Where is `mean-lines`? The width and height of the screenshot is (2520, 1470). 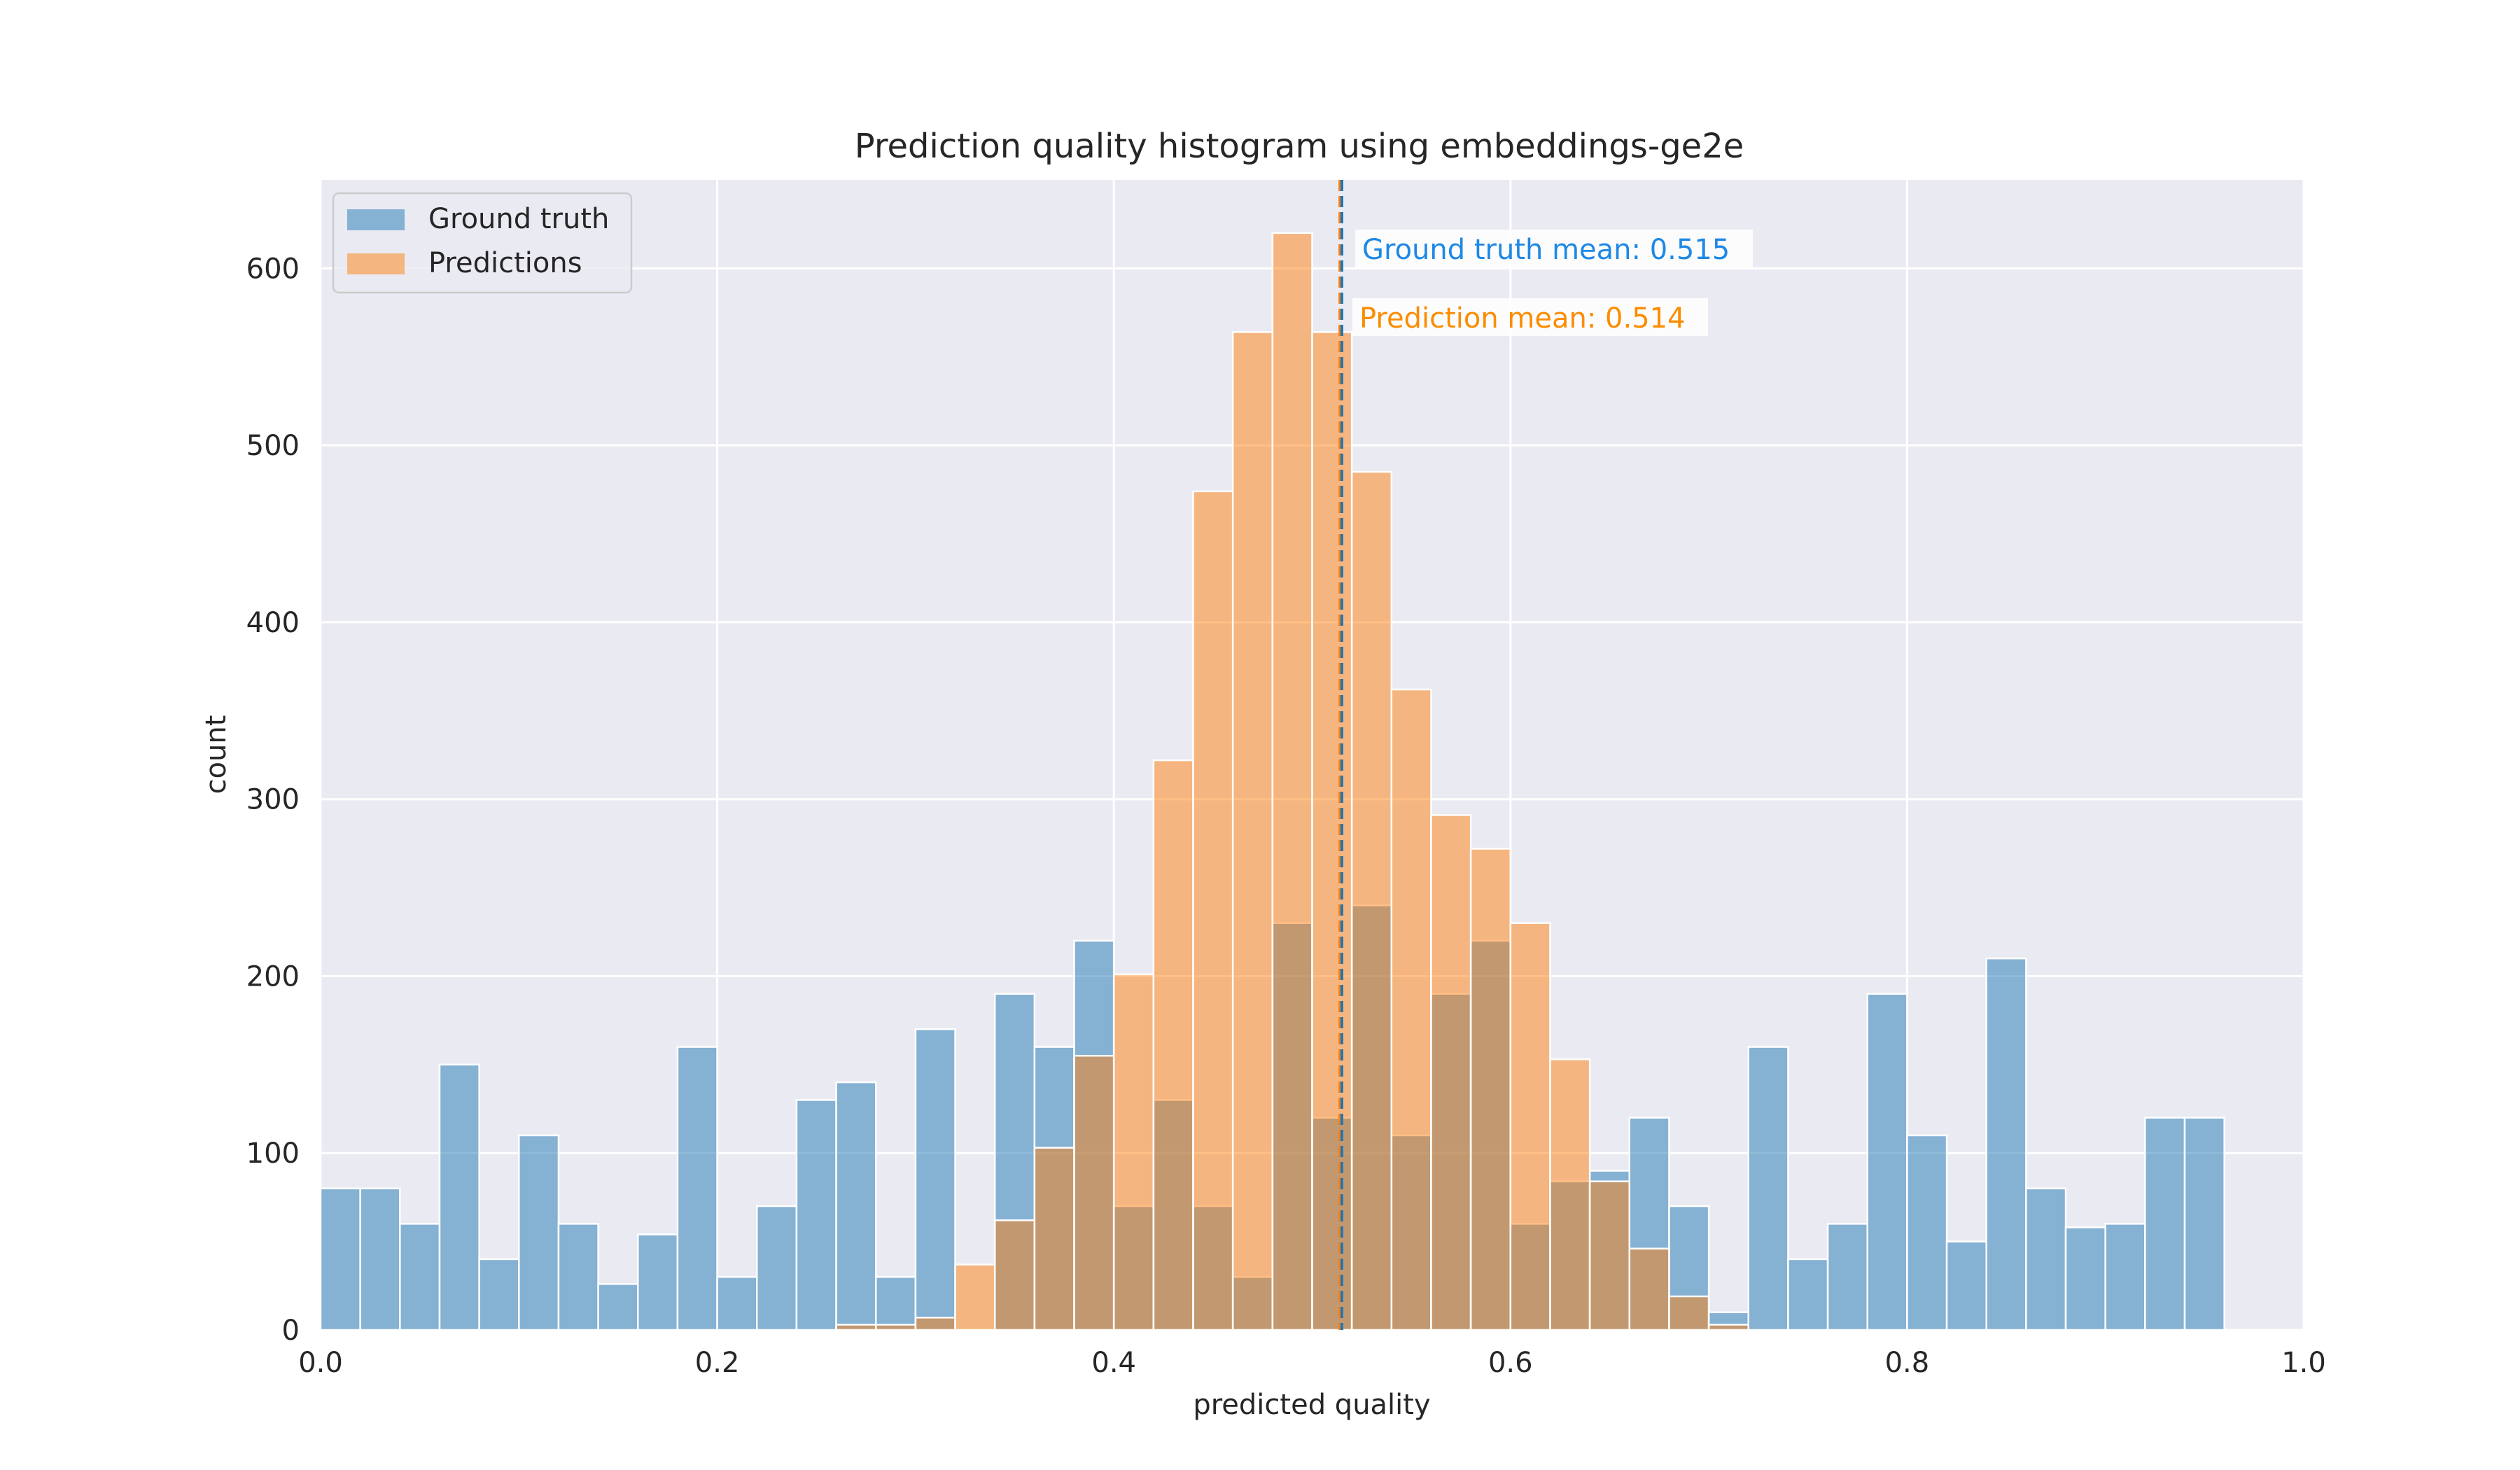 mean-lines is located at coordinates (1340, 755).